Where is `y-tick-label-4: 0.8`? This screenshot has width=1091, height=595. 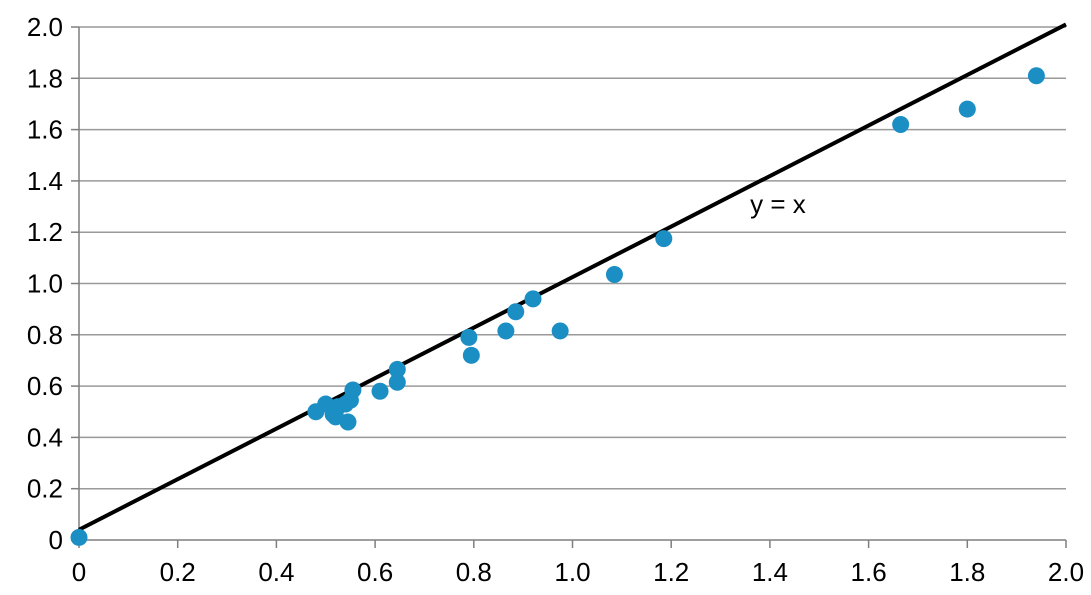 y-tick-label-4: 0.8 is located at coordinates (45, 335).